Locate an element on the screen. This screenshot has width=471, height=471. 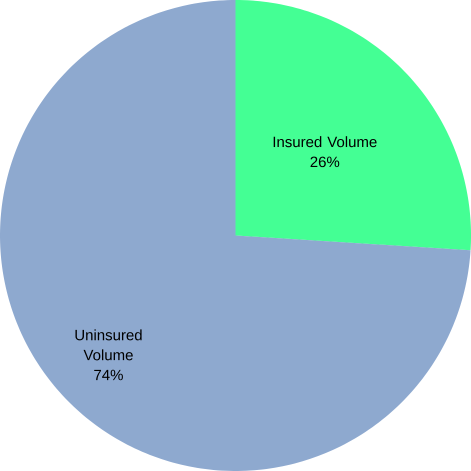
slice-label: Uninsured Volume is located at coordinates (108, 344).